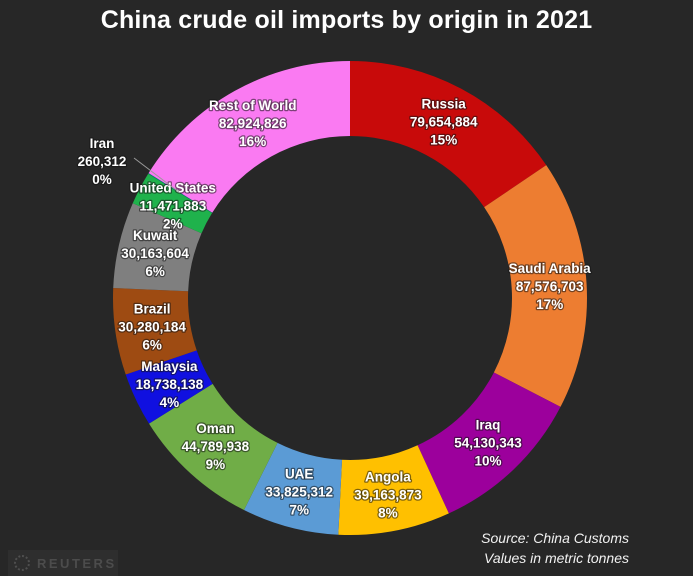  Describe the element at coordinates (252, 141) in the screenshot. I see `svg-text: 16%` at that location.